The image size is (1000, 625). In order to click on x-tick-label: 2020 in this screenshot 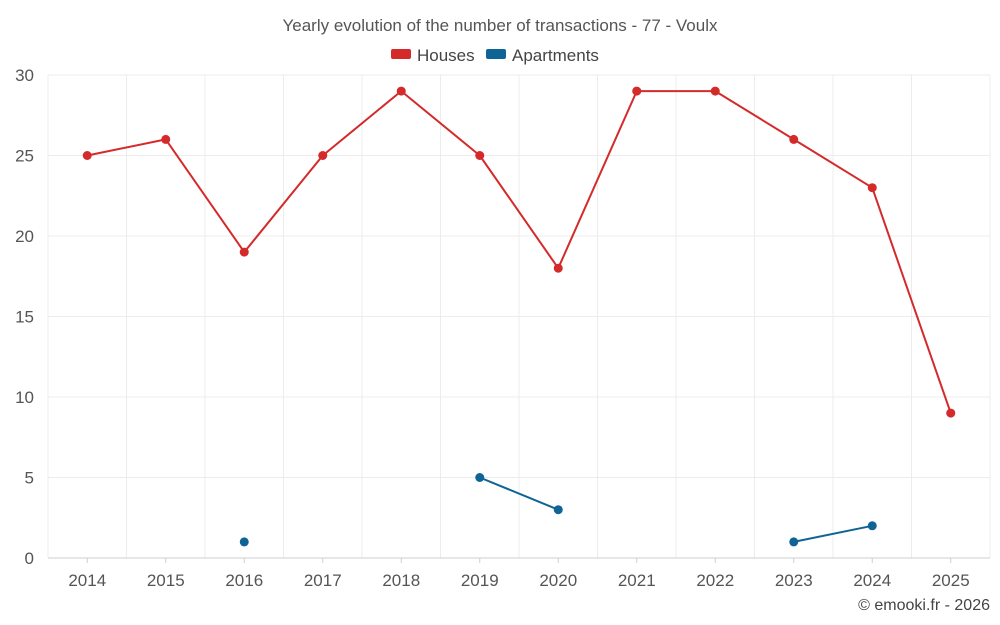, I will do `click(558, 580)`.